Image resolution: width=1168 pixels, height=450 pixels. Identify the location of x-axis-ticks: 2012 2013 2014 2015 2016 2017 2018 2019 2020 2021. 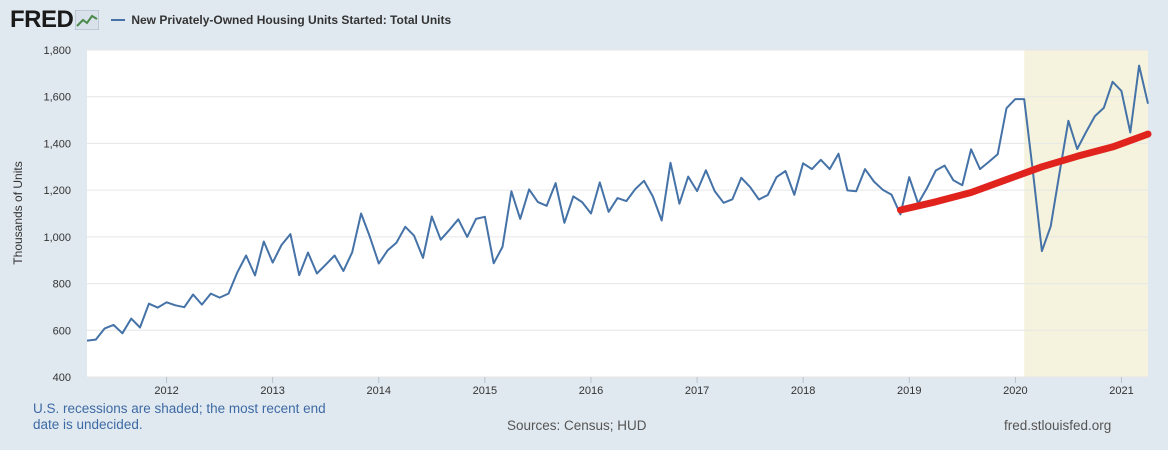
(644, 387).